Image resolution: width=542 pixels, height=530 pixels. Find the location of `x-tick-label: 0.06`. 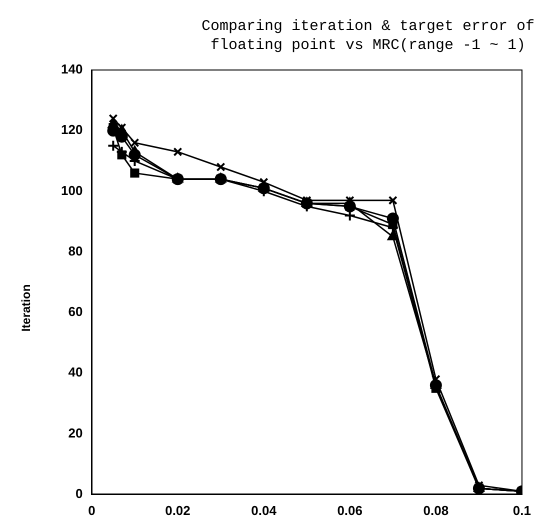

x-tick-label: 0.06 is located at coordinates (350, 510).